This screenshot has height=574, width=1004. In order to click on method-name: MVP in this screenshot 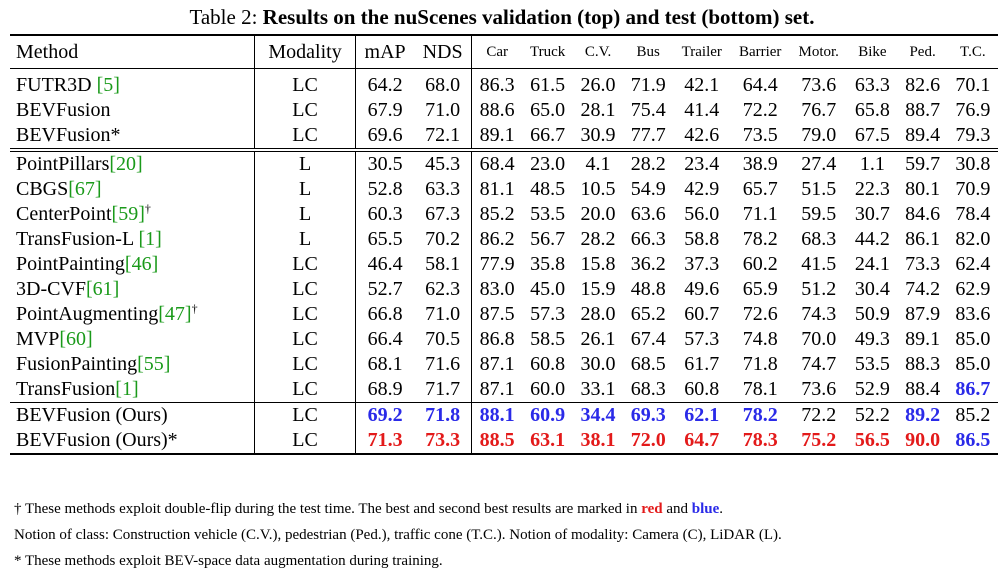, I will do `click(38, 339)`.